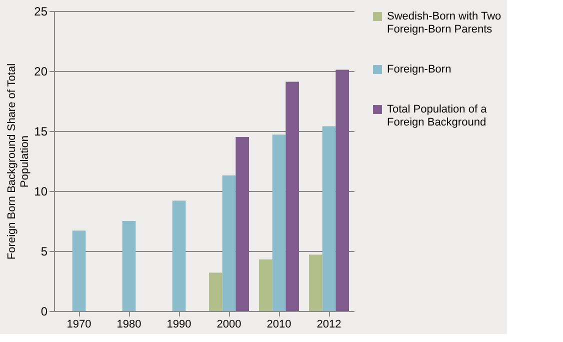  What do you see at coordinates (279, 324) in the screenshot?
I see `x-tick-label: 2010` at bounding box center [279, 324].